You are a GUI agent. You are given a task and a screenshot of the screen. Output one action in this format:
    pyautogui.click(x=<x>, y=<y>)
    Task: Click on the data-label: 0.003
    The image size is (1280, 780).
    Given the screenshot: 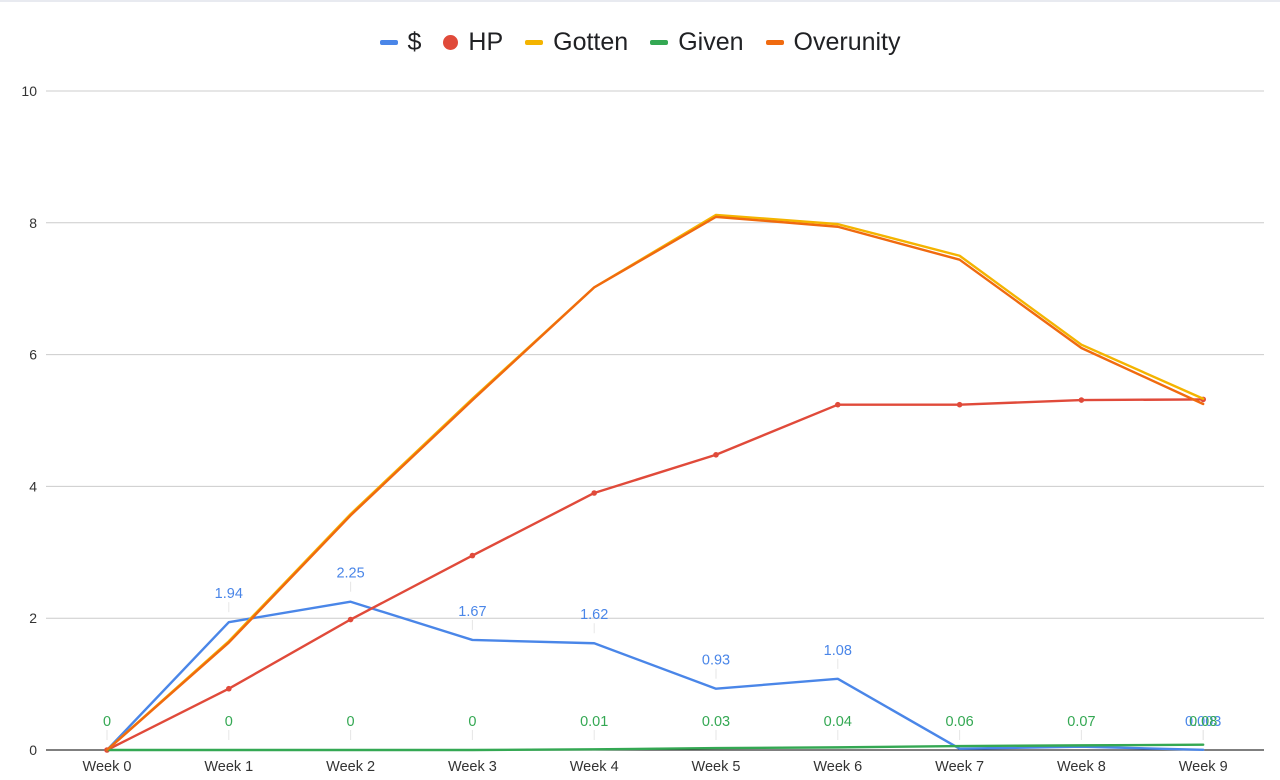 What is the action you would take?
    pyautogui.click(x=1203, y=722)
    